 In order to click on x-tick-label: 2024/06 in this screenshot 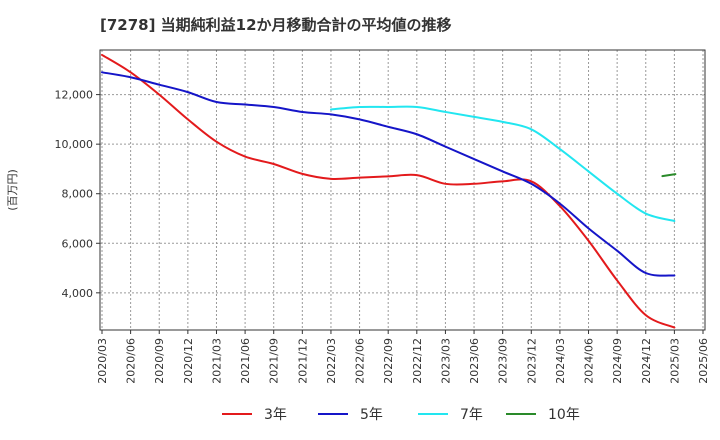, I will do `click(589, 361)`.